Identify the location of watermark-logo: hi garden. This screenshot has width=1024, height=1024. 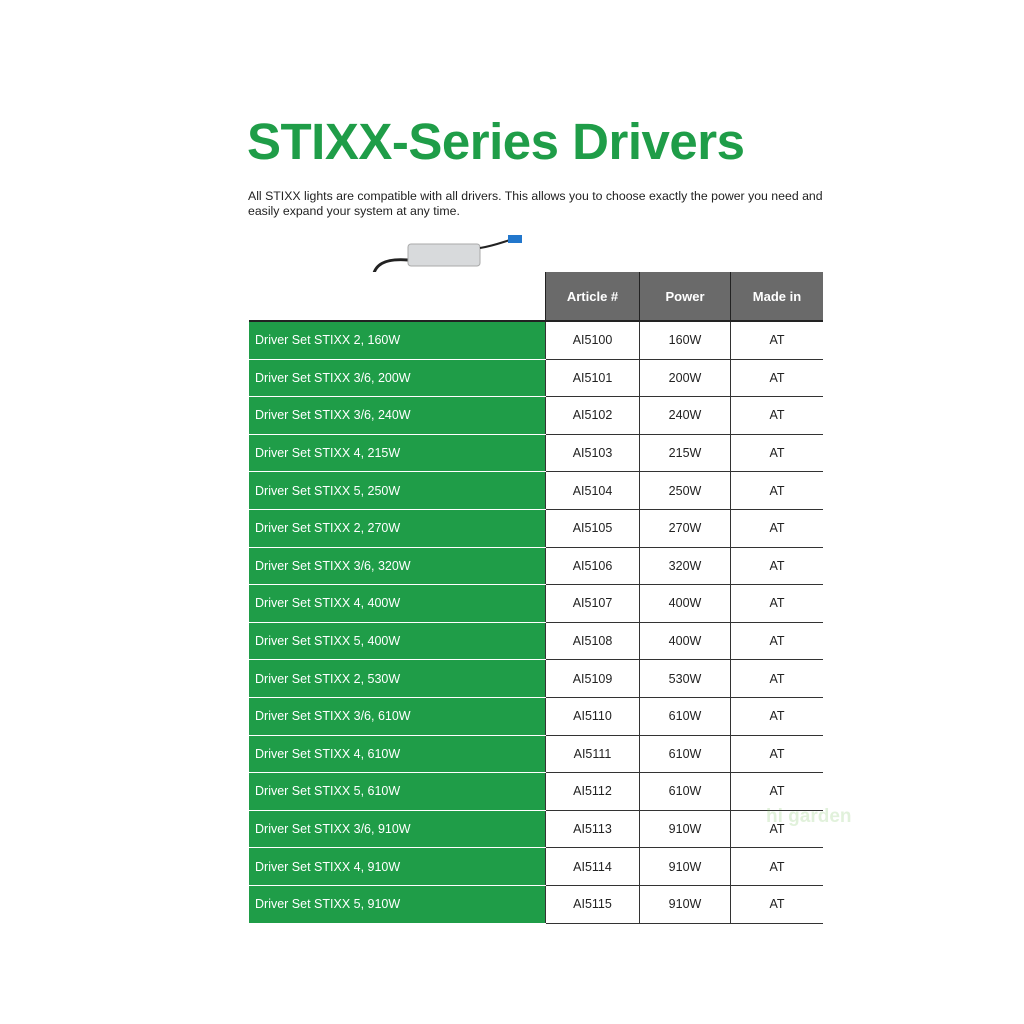
(809, 816).